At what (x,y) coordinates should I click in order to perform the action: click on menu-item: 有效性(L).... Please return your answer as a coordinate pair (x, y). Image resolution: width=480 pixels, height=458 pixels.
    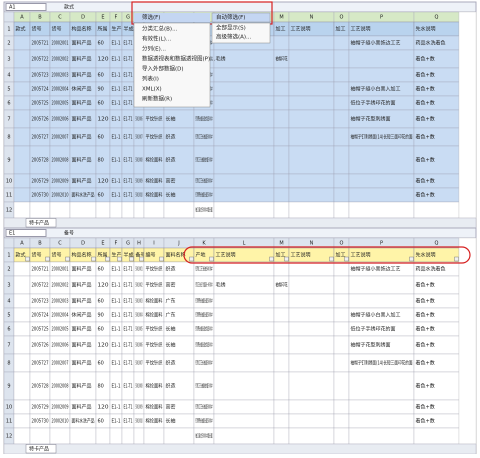
    Looking at the image, I should click on (156, 39).